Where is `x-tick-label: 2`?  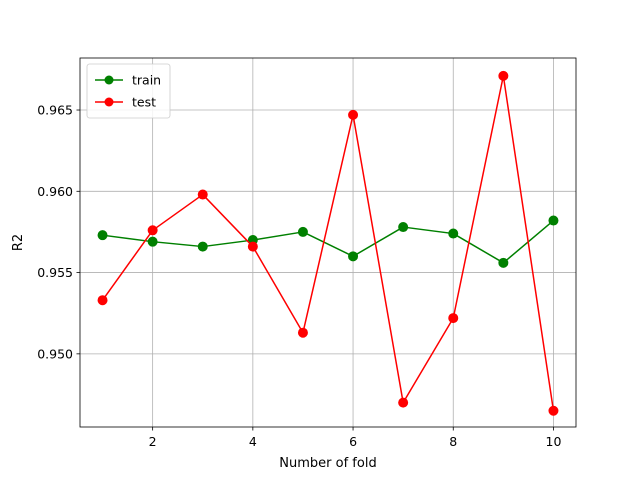
x-tick-label: 2 is located at coordinates (153, 441).